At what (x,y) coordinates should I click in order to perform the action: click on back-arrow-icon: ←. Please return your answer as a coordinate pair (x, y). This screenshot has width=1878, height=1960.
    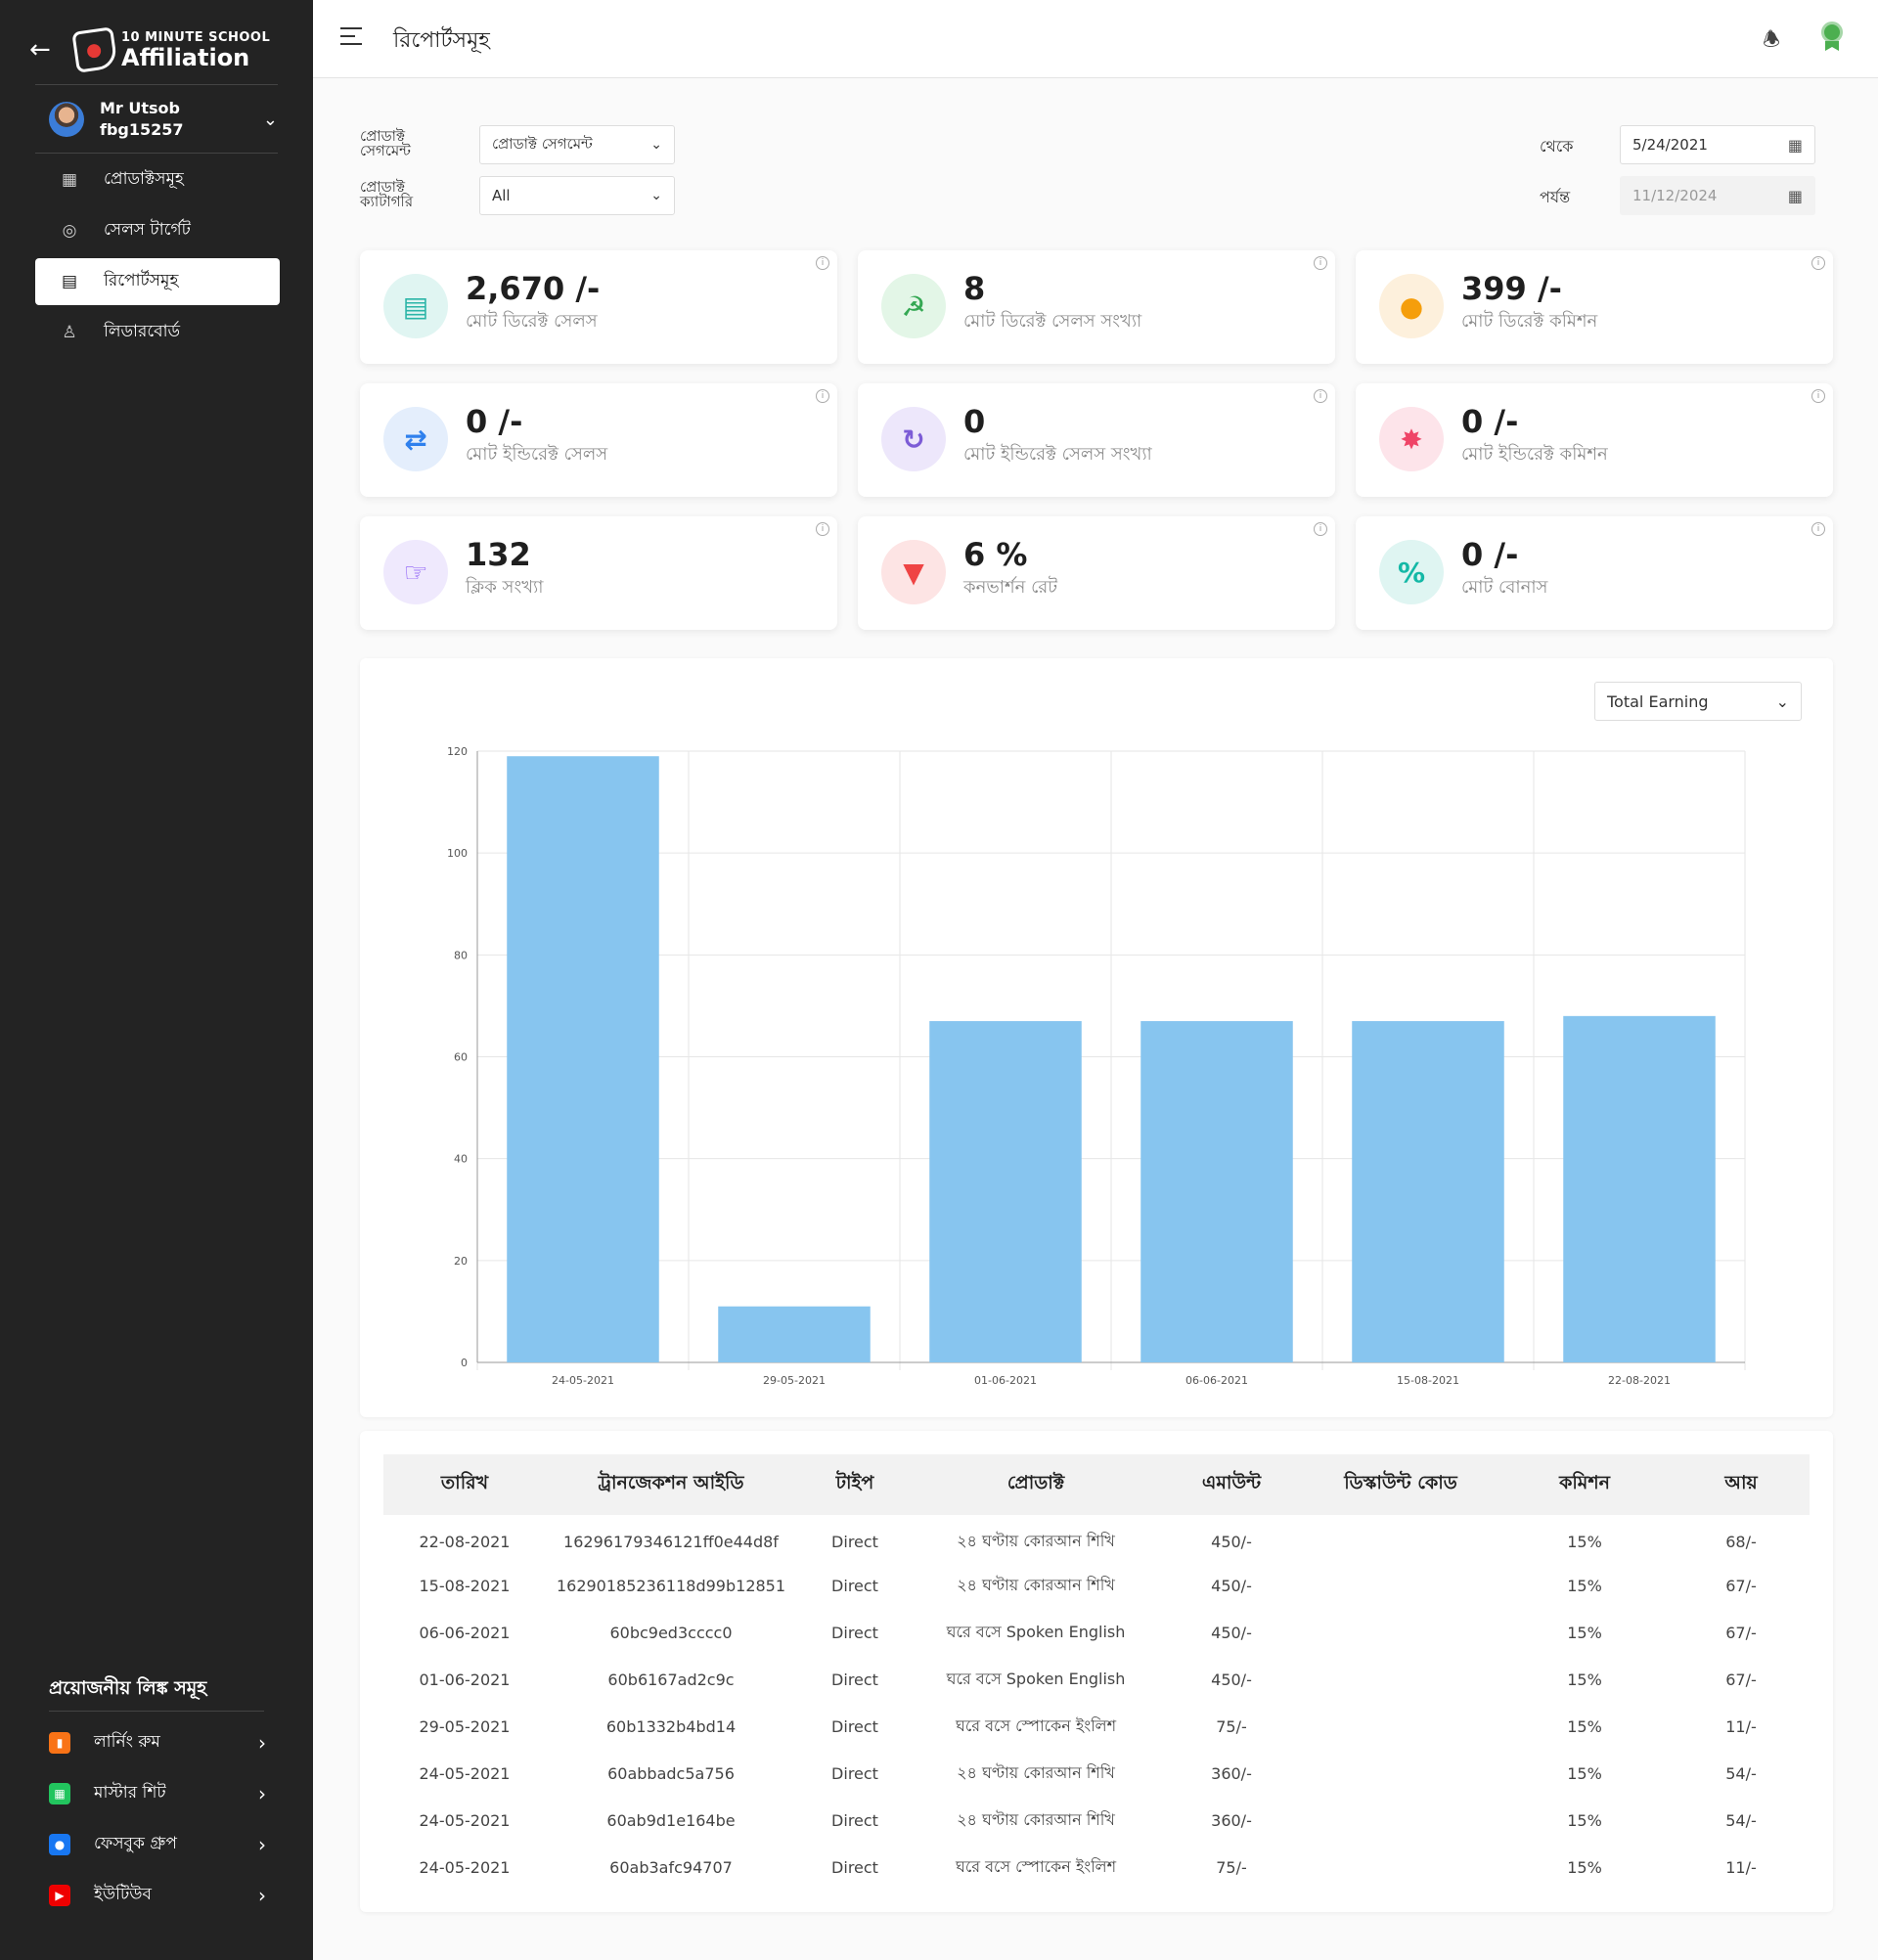
    Looking at the image, I should click on (40, 50).